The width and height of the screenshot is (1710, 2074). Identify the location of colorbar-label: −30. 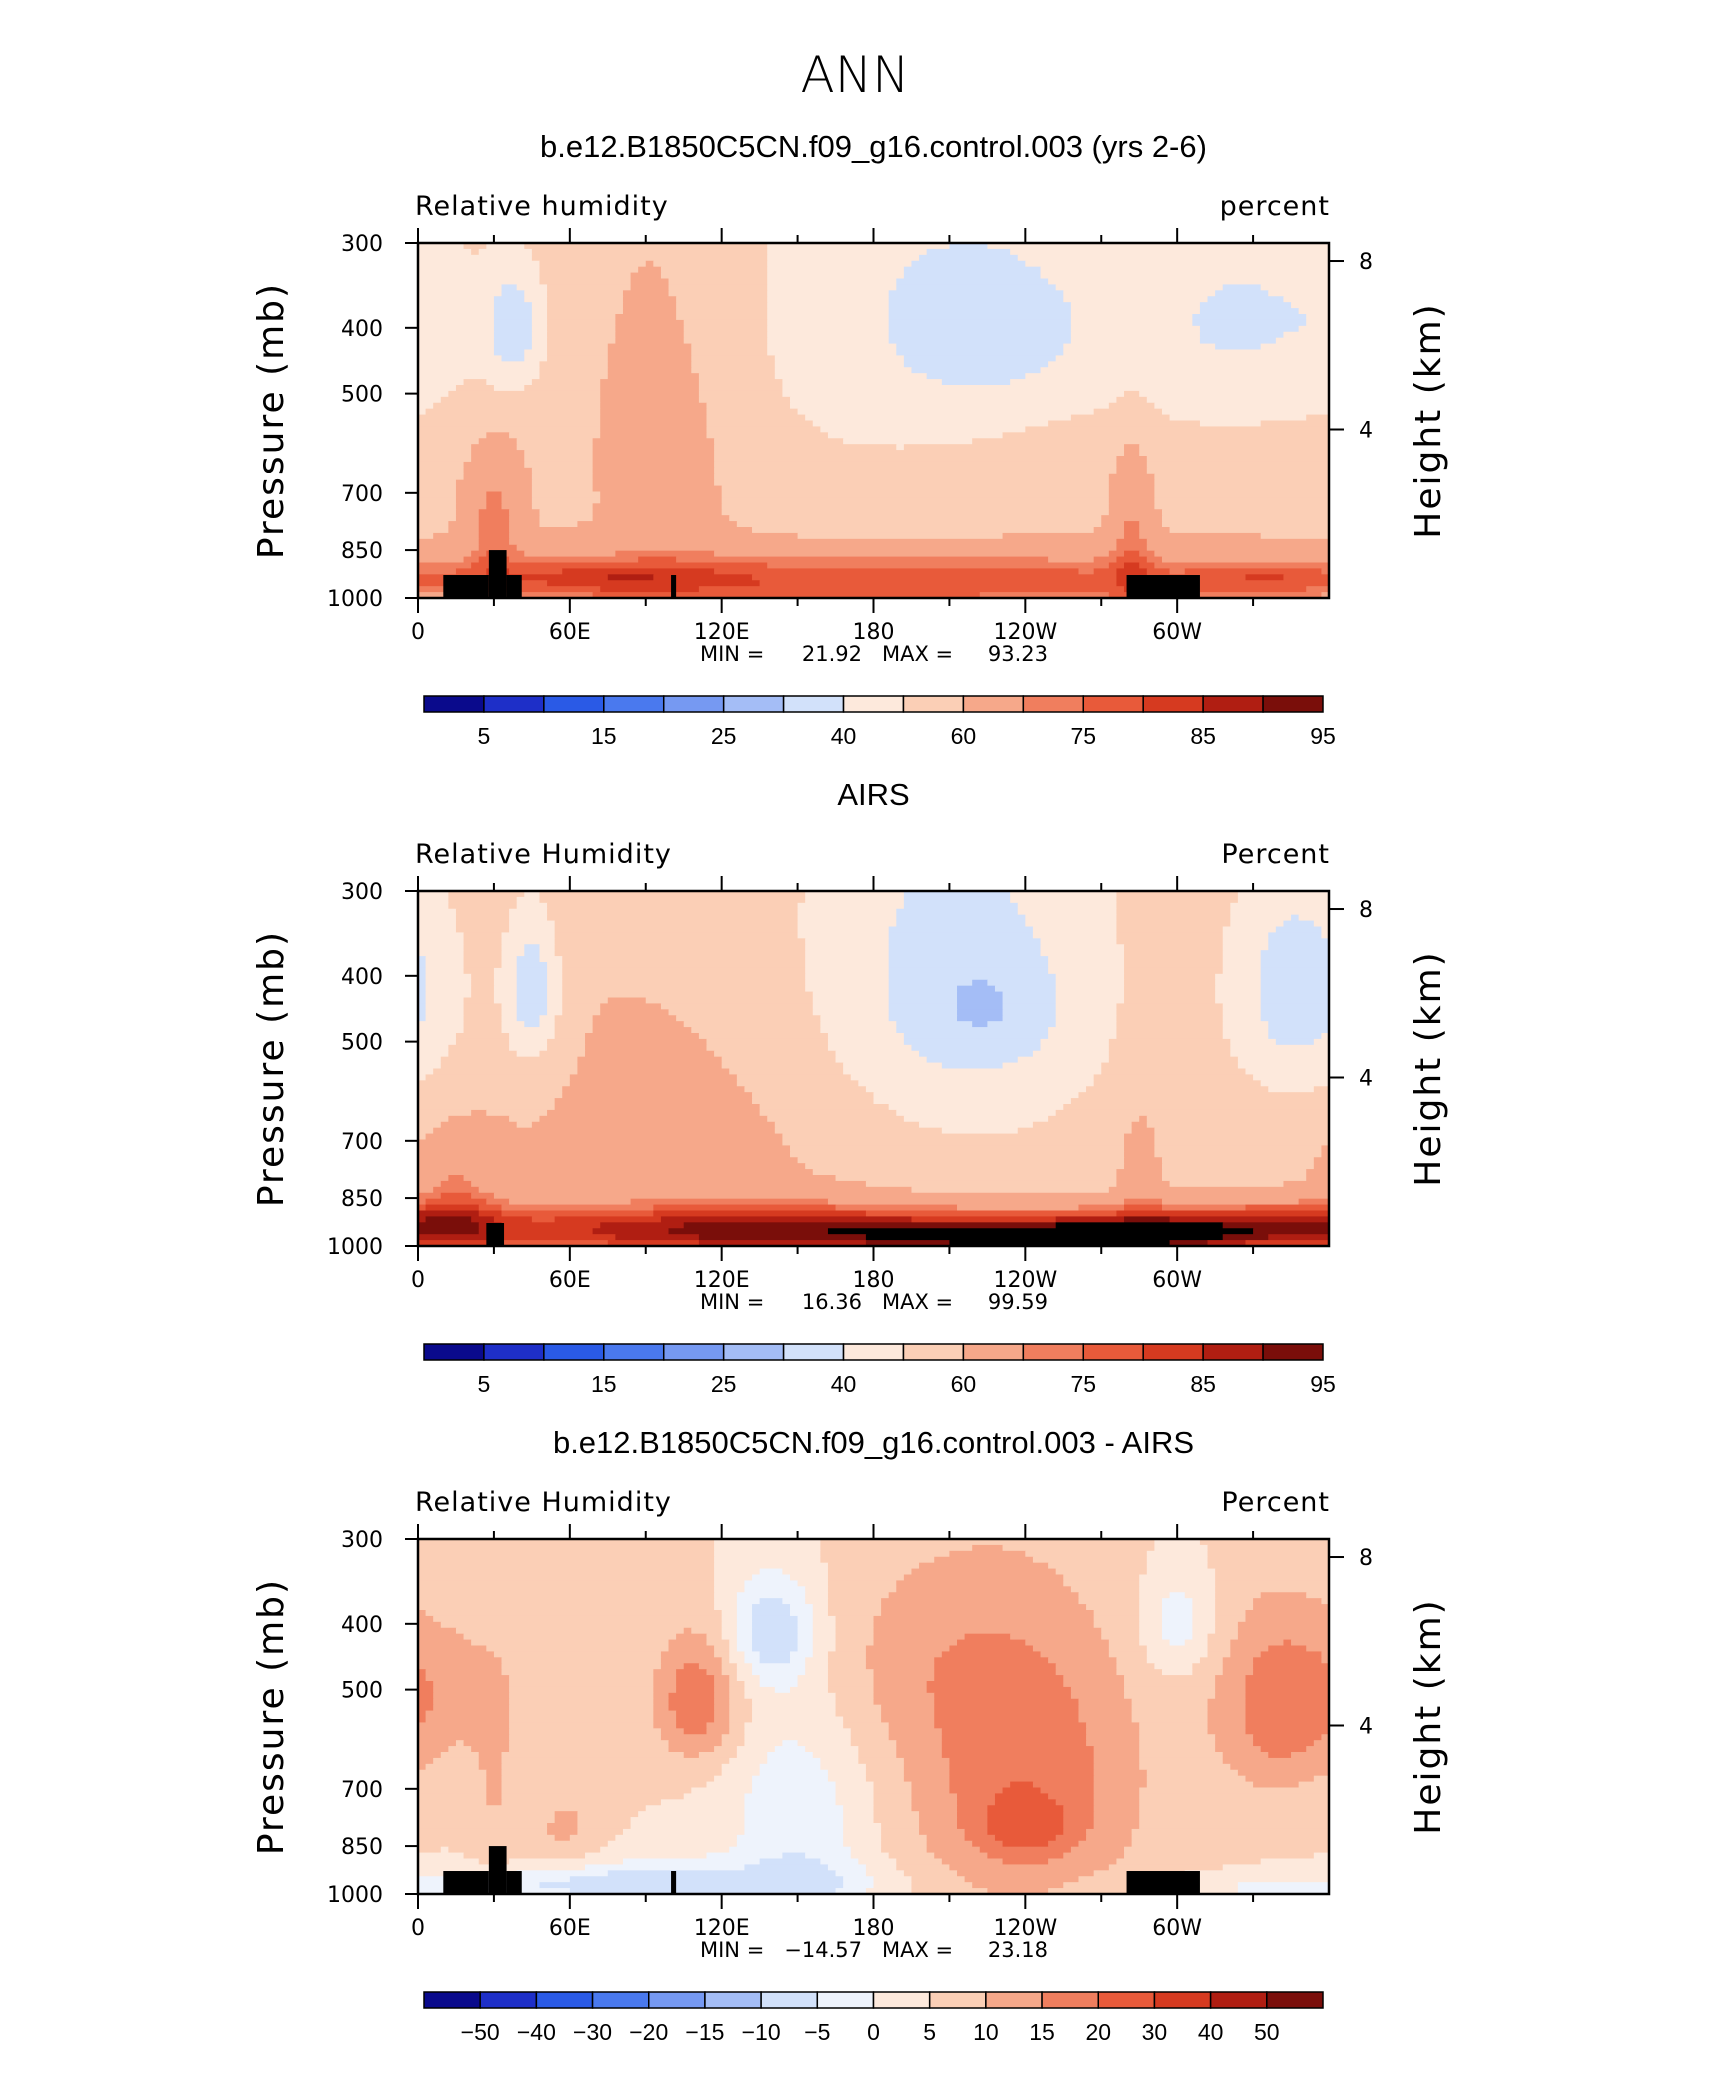
(592, 2032).